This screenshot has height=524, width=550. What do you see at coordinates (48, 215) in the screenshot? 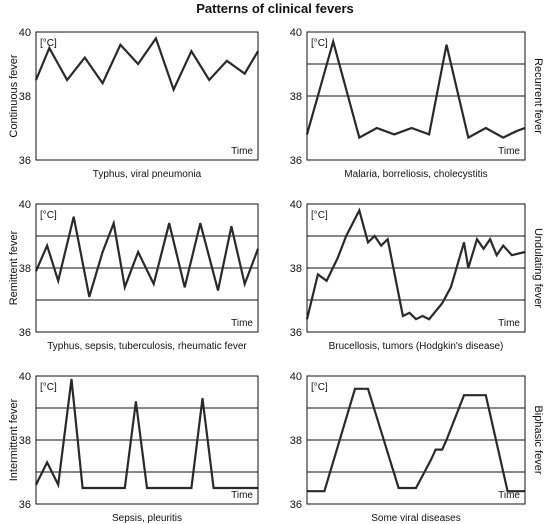
I see `remittent-fever-unit-label: [°C]` at bounding box center [48, 215].